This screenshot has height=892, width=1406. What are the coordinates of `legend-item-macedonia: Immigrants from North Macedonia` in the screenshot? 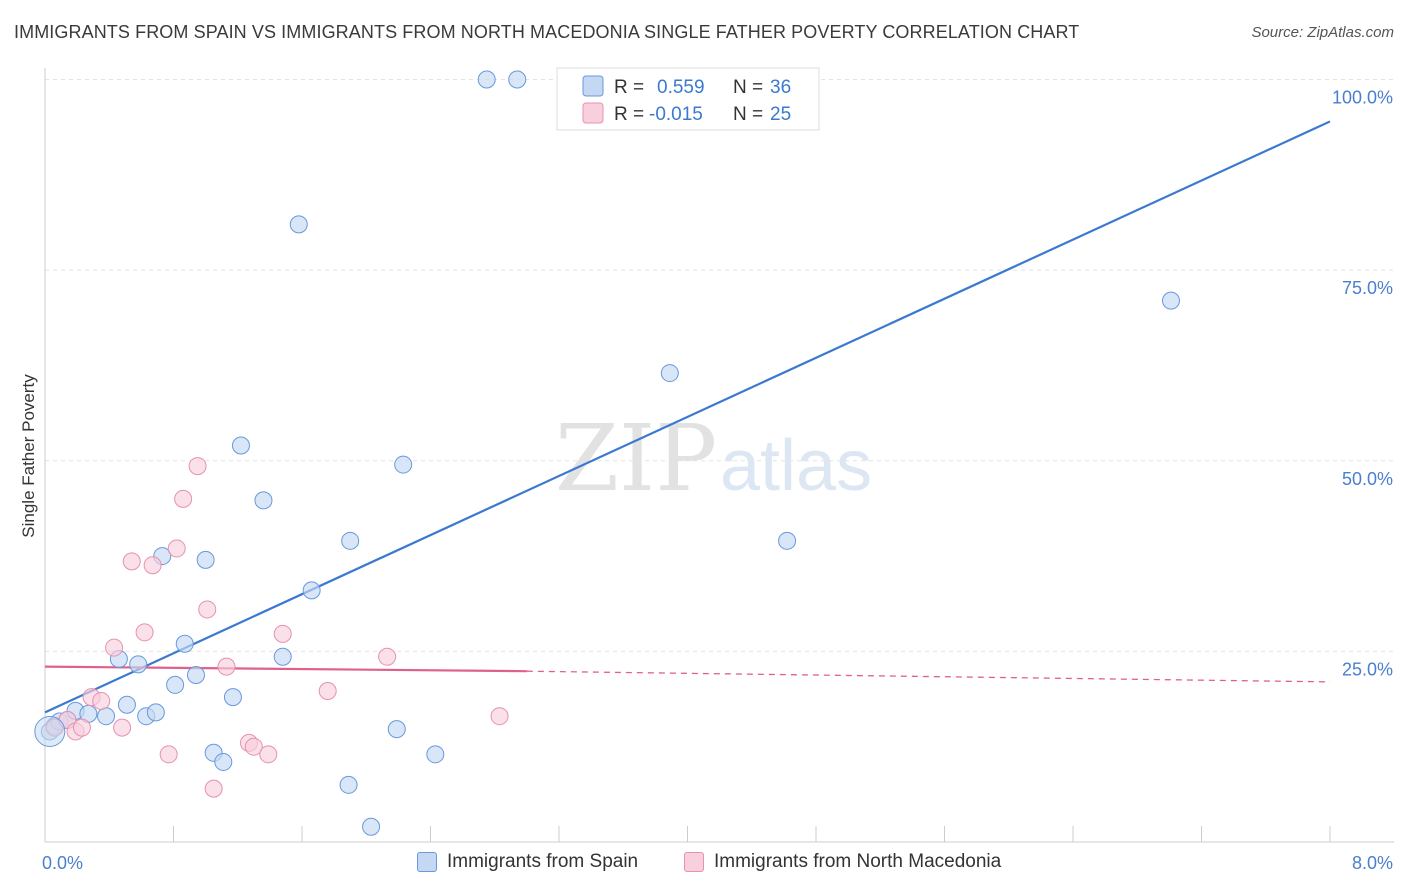 It's located at (842, 862).